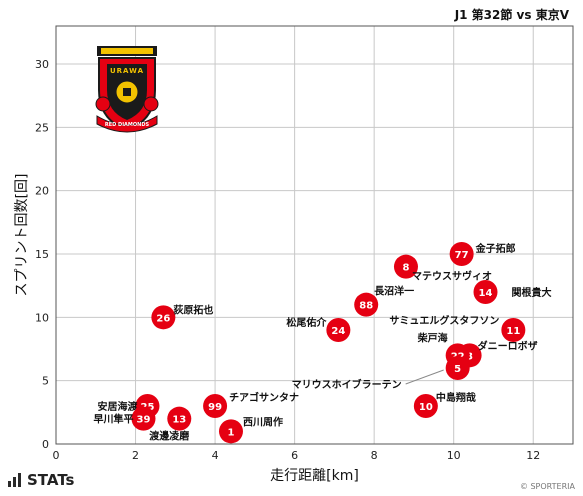 Image resolution: width=583 pixels, height=496 pixels. Describe the element at coordinates (56, 455) in the screenshot. I see `x-tick-label: 0` at that location.